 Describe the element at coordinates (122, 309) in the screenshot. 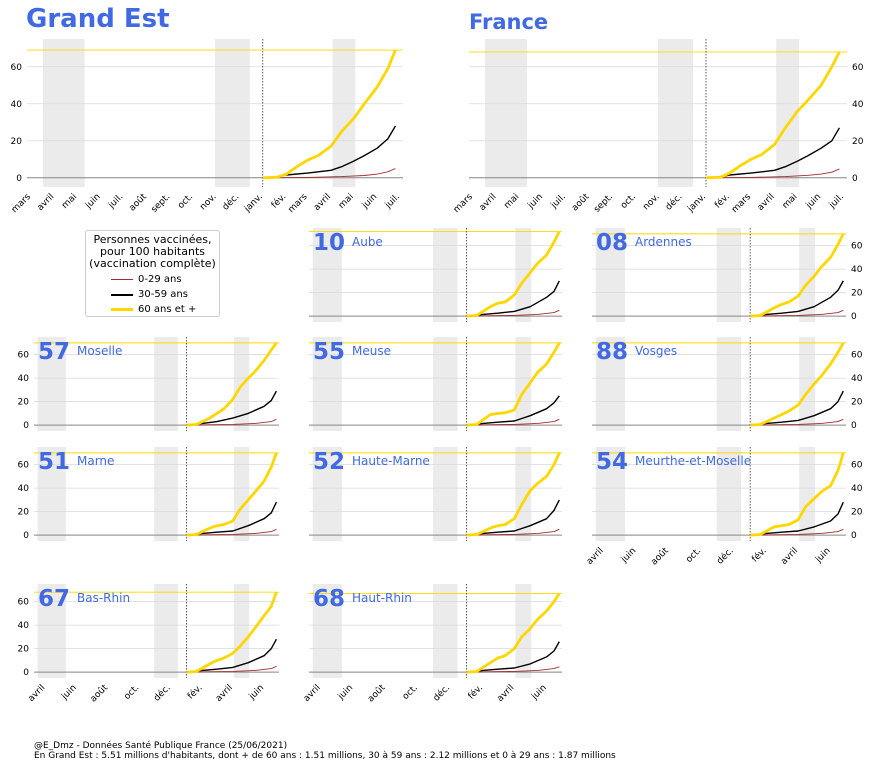

I see `legend-swatch-old` at that location.